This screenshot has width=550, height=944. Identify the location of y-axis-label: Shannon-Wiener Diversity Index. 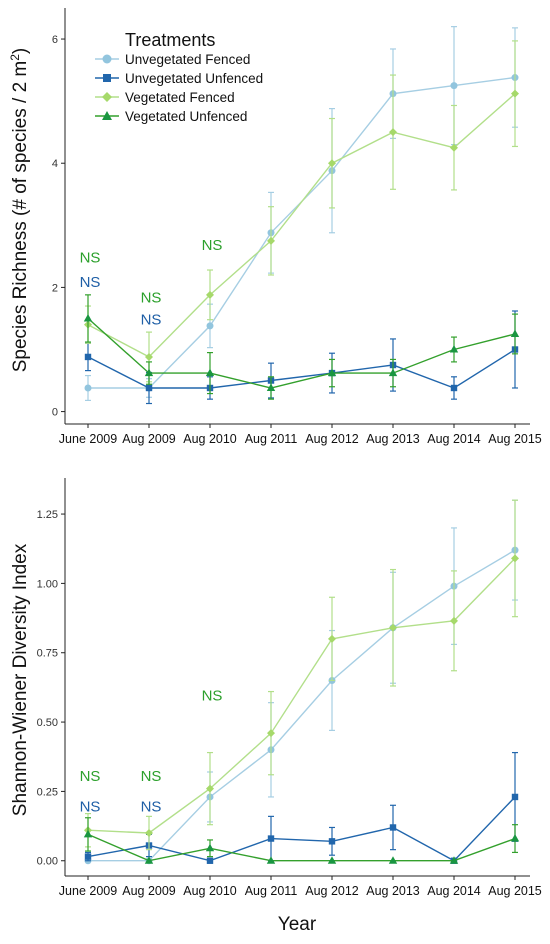
(20, 679).